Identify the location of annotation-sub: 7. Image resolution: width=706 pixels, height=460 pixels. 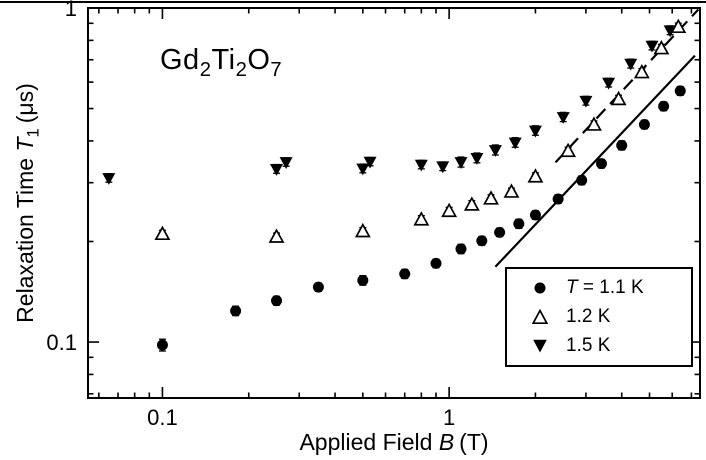
(276, 69).